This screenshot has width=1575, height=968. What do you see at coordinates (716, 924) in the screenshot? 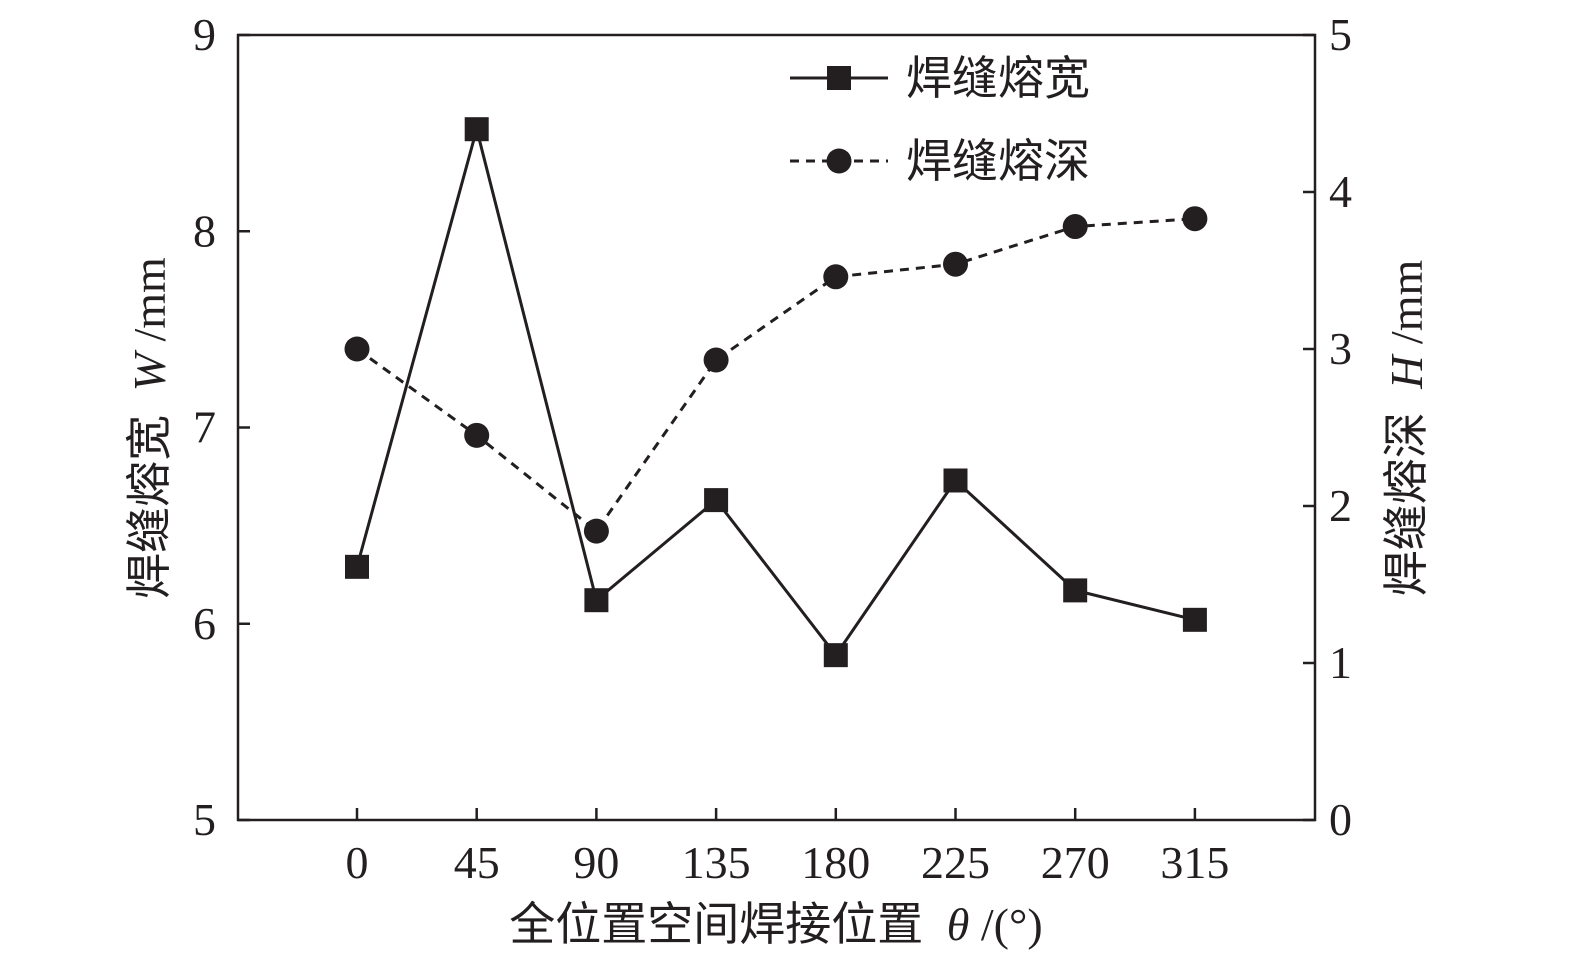
I see `x-label: 全位置空间焊接位置` at bounding box center [716, 924].